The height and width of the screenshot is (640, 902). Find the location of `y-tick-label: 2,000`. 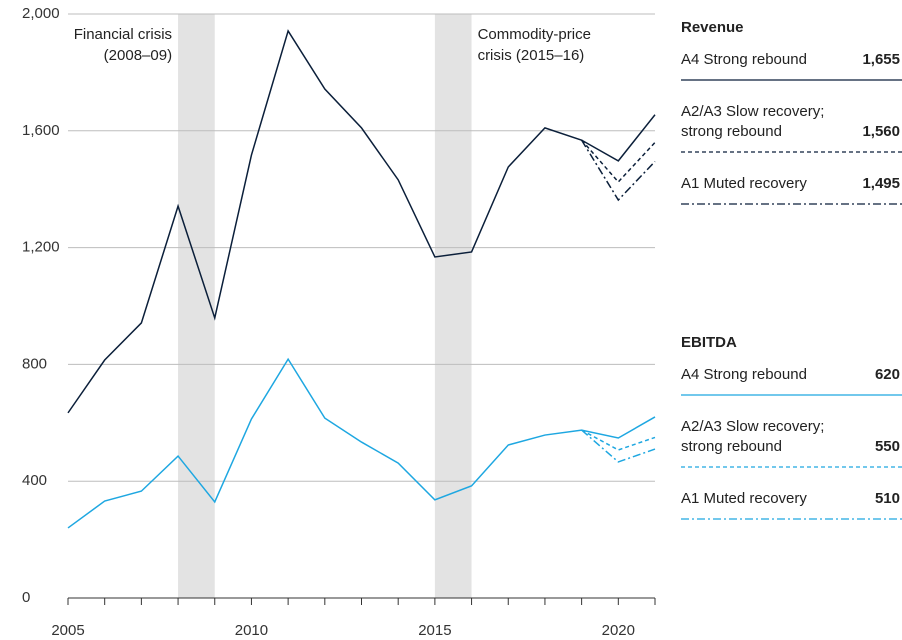

y-tick-label: 2,000 is located at coordinates (41, 13).